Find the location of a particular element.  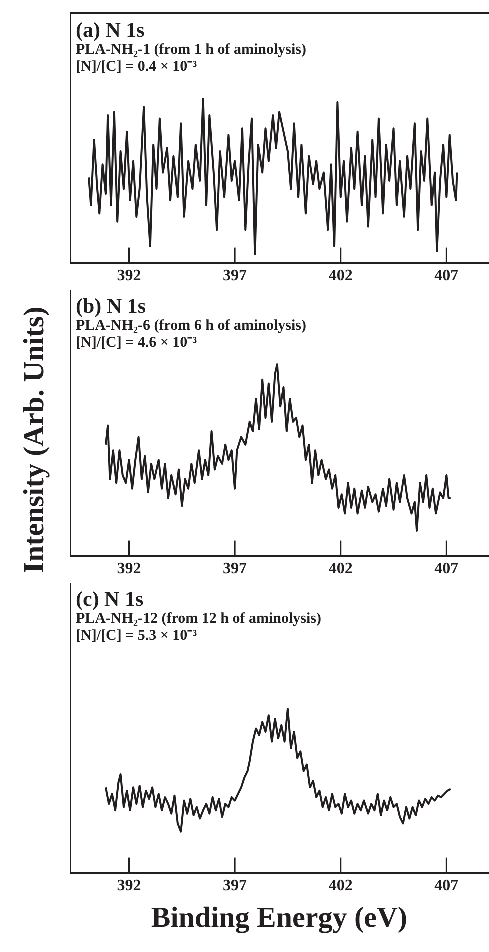

chart-subtitle: PLA-NH₂-6 (from 6 h of aminolysis) is located at coordinates (191, 327).